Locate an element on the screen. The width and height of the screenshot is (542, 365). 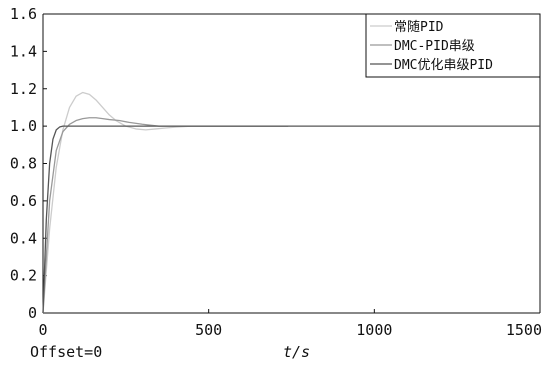
x-axis-label: t/s is located at coordinates (296, 351).